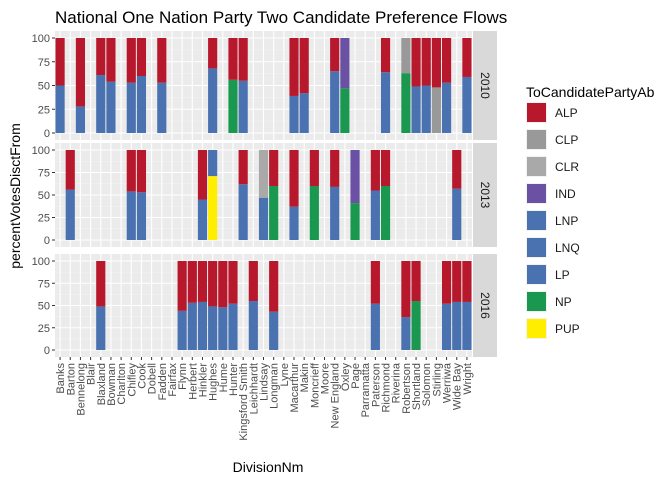  I want to click on bar-segment-clr, so click(263, 174).